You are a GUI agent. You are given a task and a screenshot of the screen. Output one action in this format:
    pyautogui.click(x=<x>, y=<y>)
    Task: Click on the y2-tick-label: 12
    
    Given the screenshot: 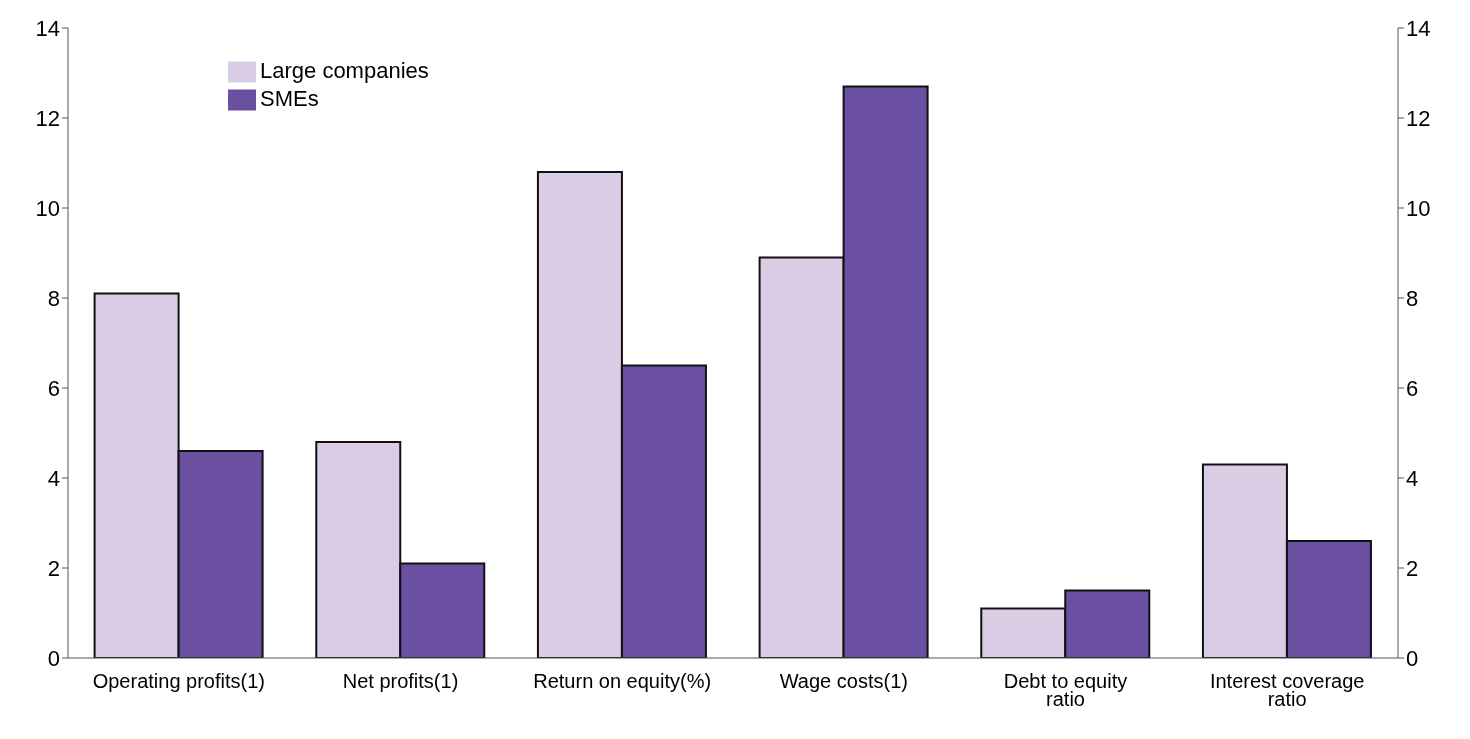 What is the action you would take?
    pyautogui.click(x=1418, y=118)
    